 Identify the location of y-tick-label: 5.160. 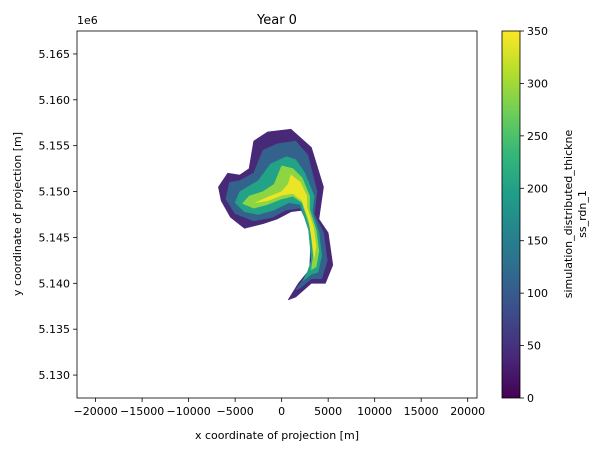
(55, 100).